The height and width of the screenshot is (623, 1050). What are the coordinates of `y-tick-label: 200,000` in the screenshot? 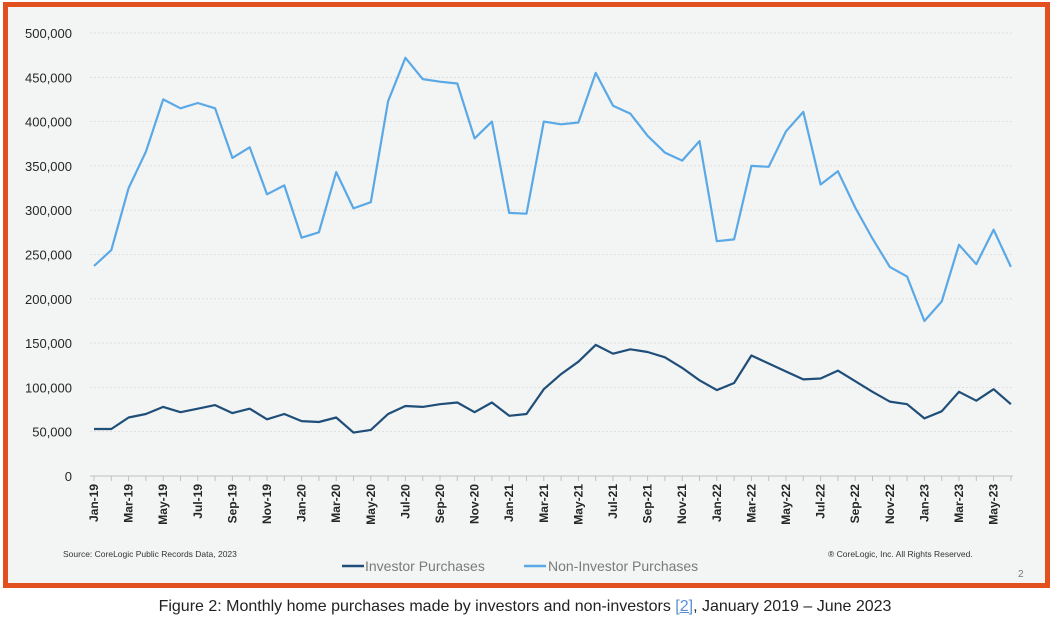 It's located at (48, 299).